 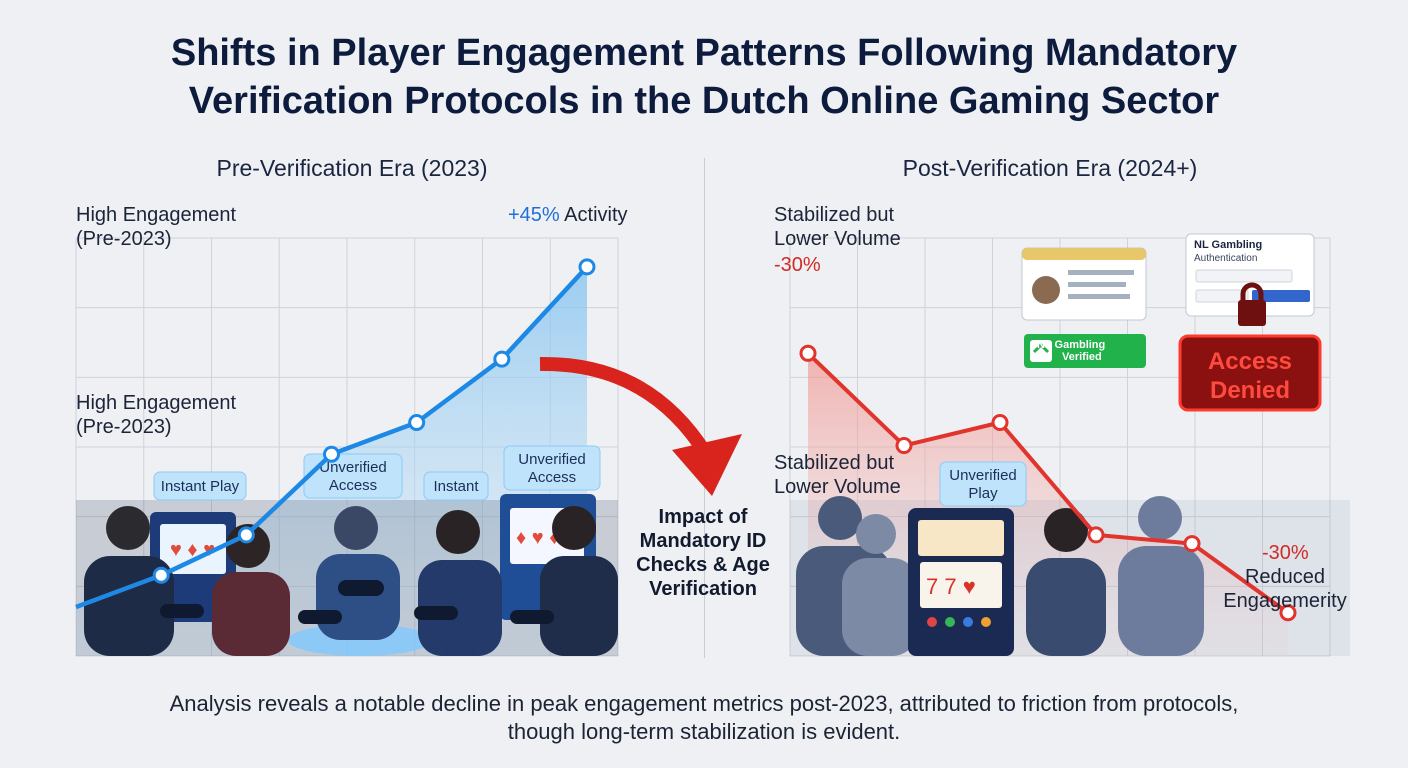 I want to click on impact-line-4: Verification, so click(x=703, y=589).